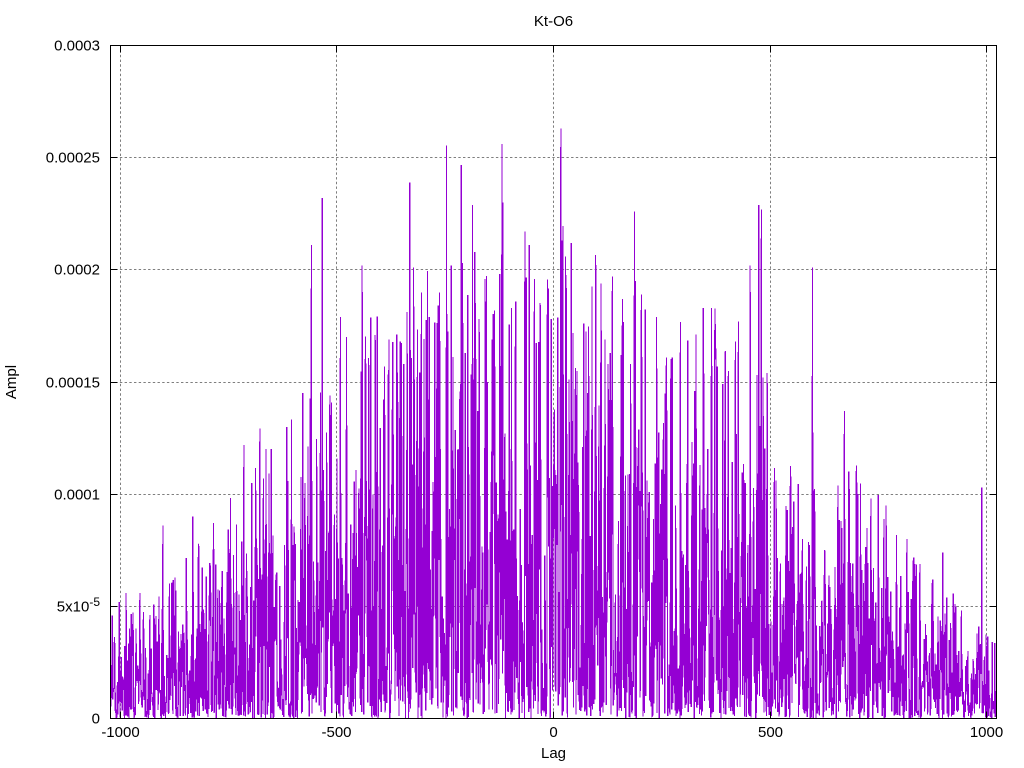 This screenshot has height=768, width=1024. What do you see at coordinates (553, 753) in the screenshot?
I see `svg-text: Lag` at bounding box center [553, 753].